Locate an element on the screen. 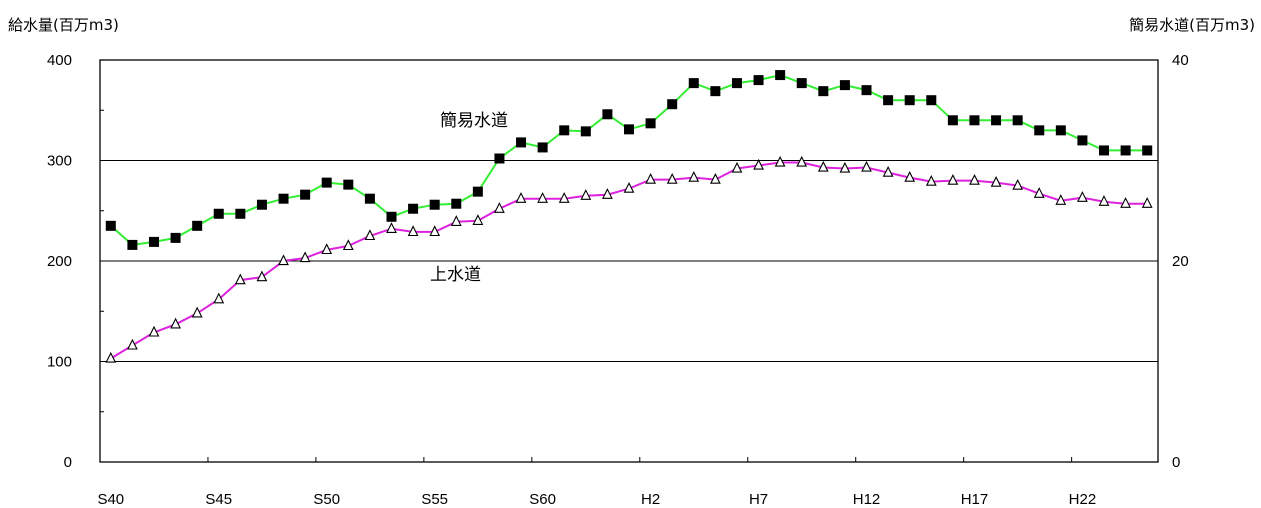 The image size is (1261, 508). x-tick-label: H17 is located at coordinates (975, 499).